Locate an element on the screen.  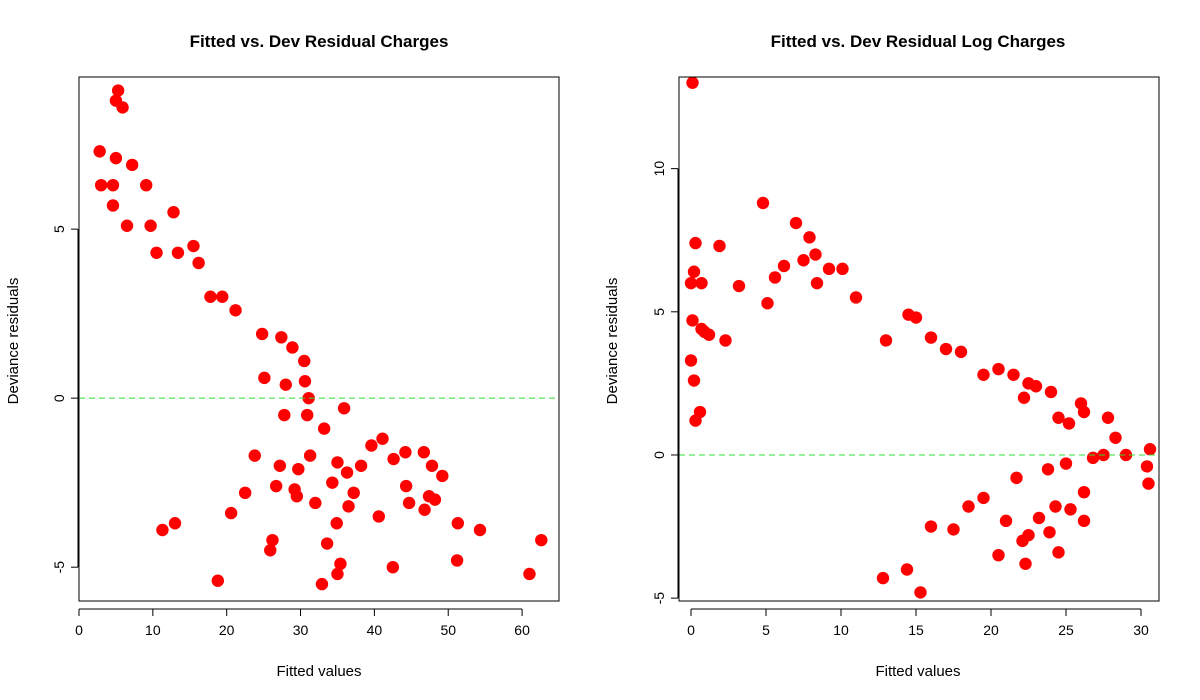
y-tick-label: 10 is located at coordinates (659, 169).